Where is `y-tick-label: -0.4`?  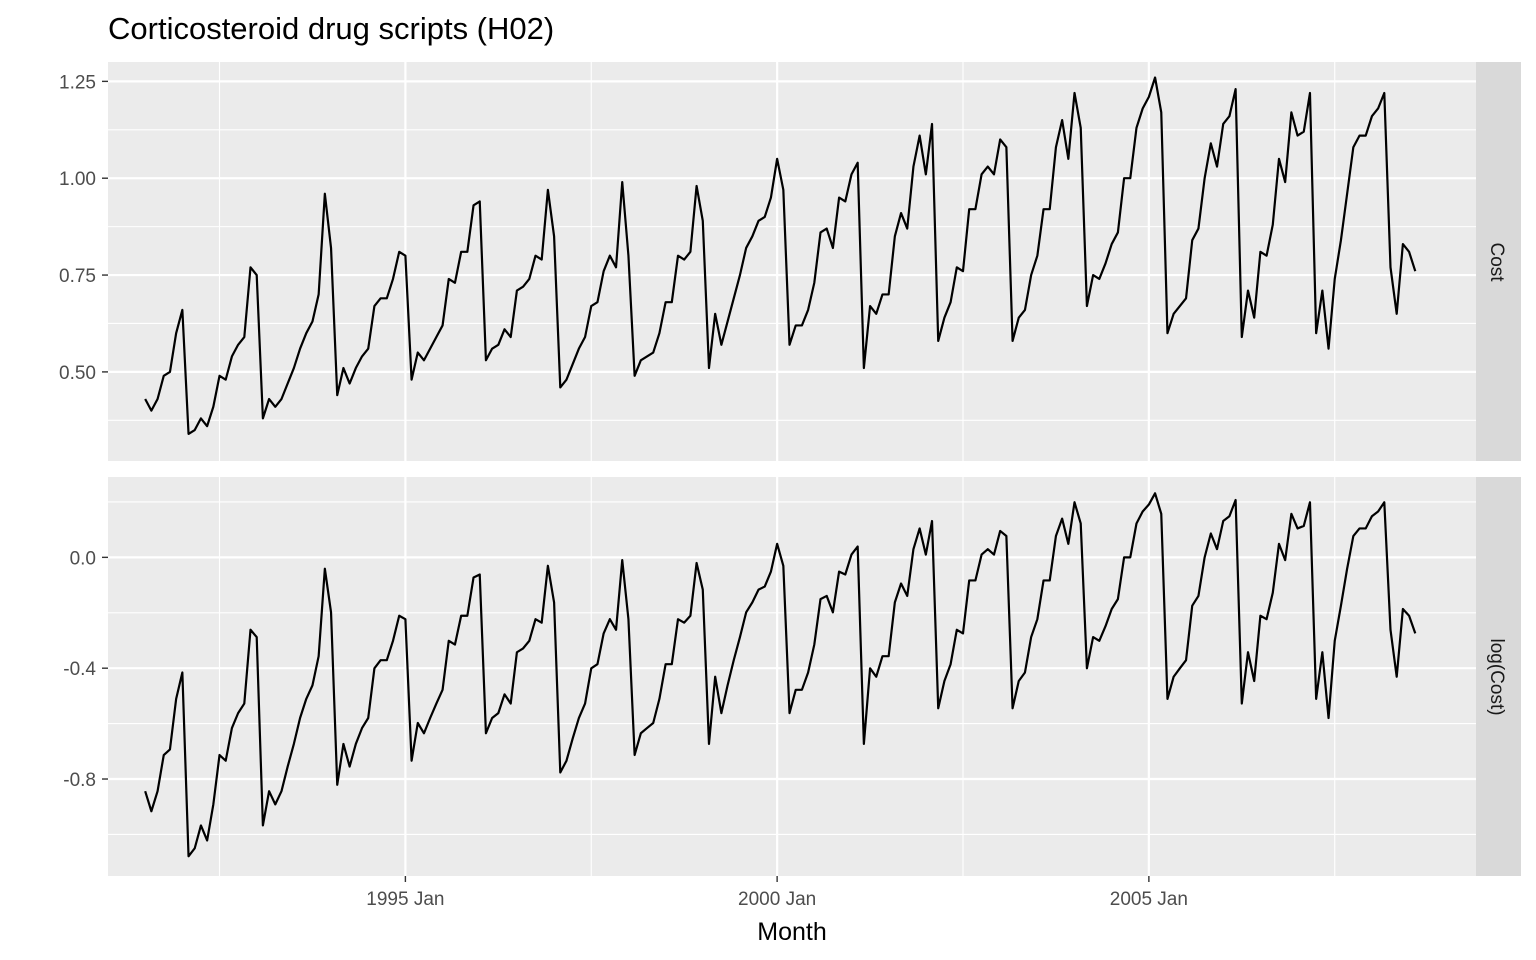 y-tick-label: -0.4 is located at coordinates (79, 669).